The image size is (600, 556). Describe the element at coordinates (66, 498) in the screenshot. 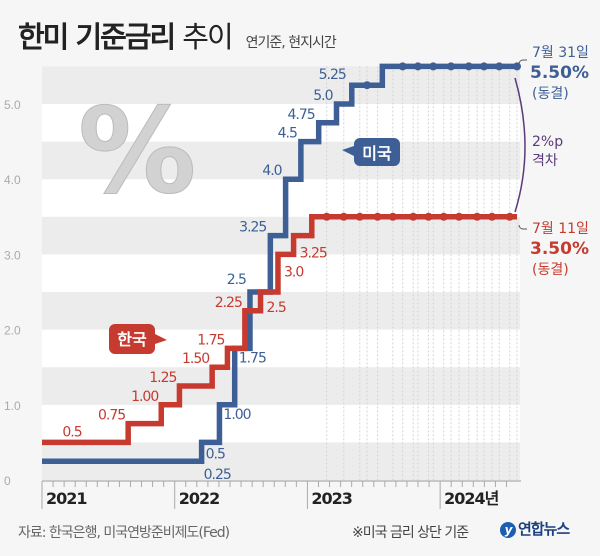

I see `x-tick-label: 2021` at that location.